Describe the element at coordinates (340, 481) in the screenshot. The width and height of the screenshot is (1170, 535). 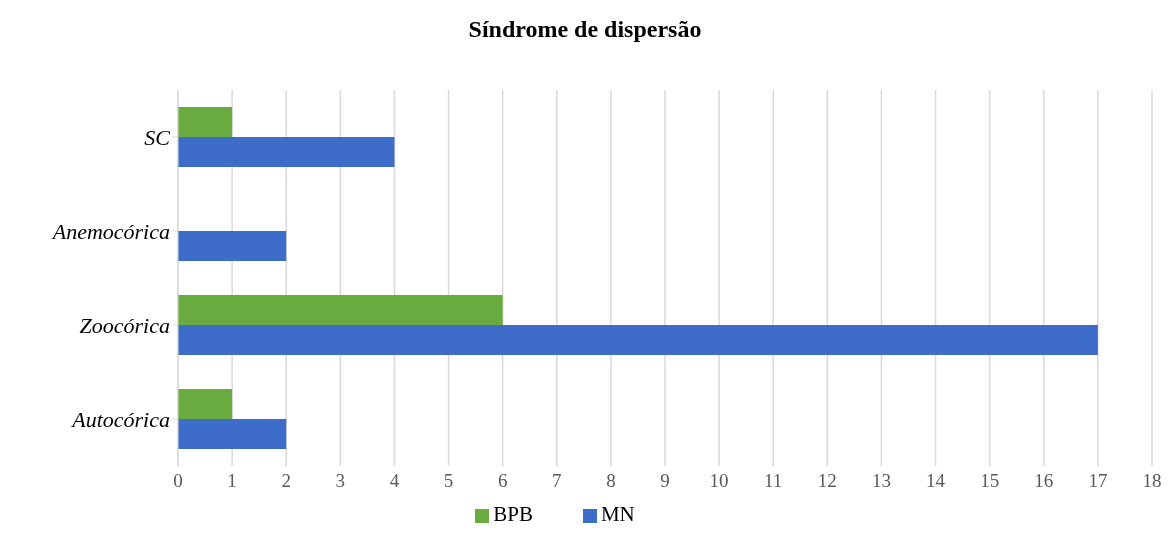
I see `x-tick-label: 3` at that location.